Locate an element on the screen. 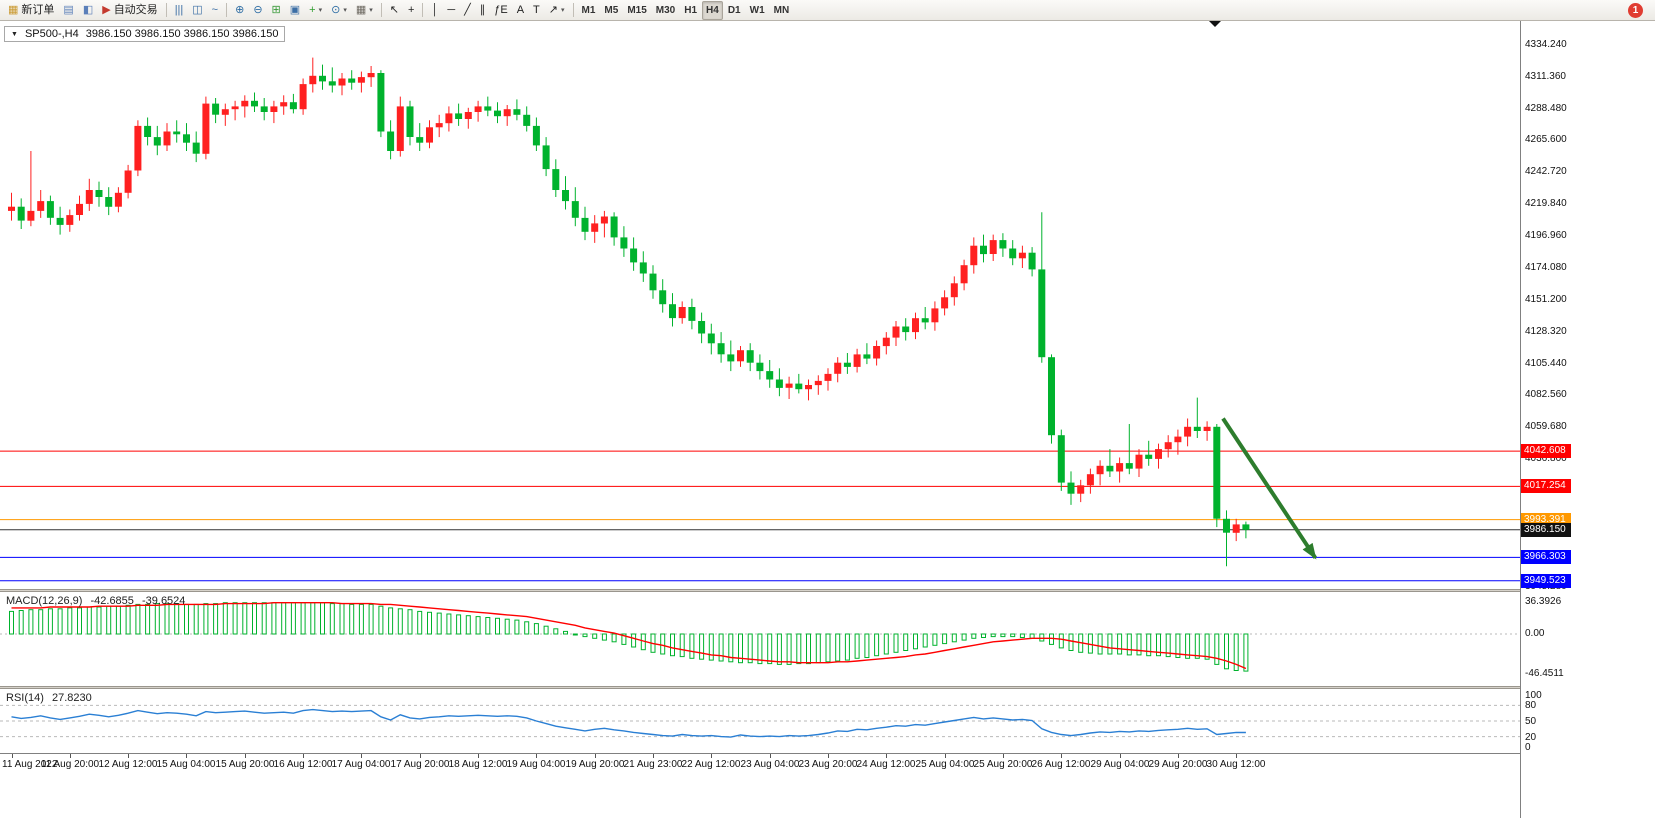 The height and width of the screenshot is (818, 1655). new-chart-button: + ▾ is located at coordinates (315, 10).